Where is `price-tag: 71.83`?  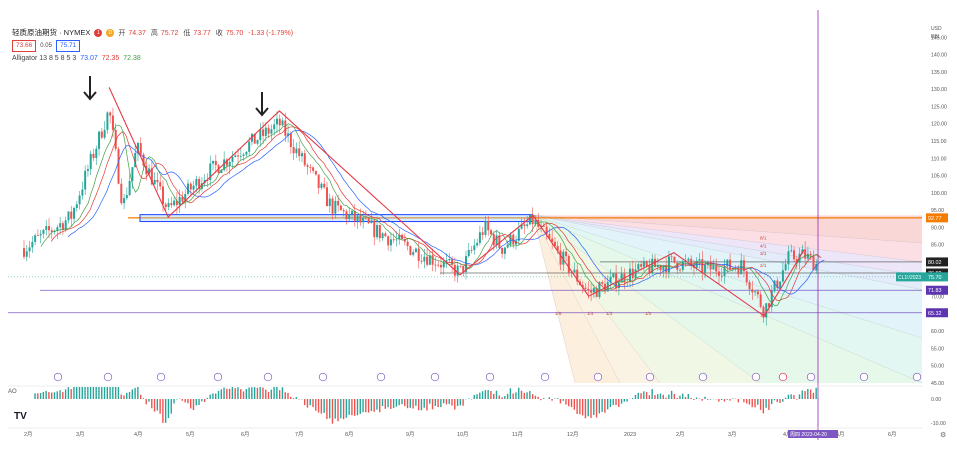 price-tag: 71.83 is located at coordinates (935, 291).